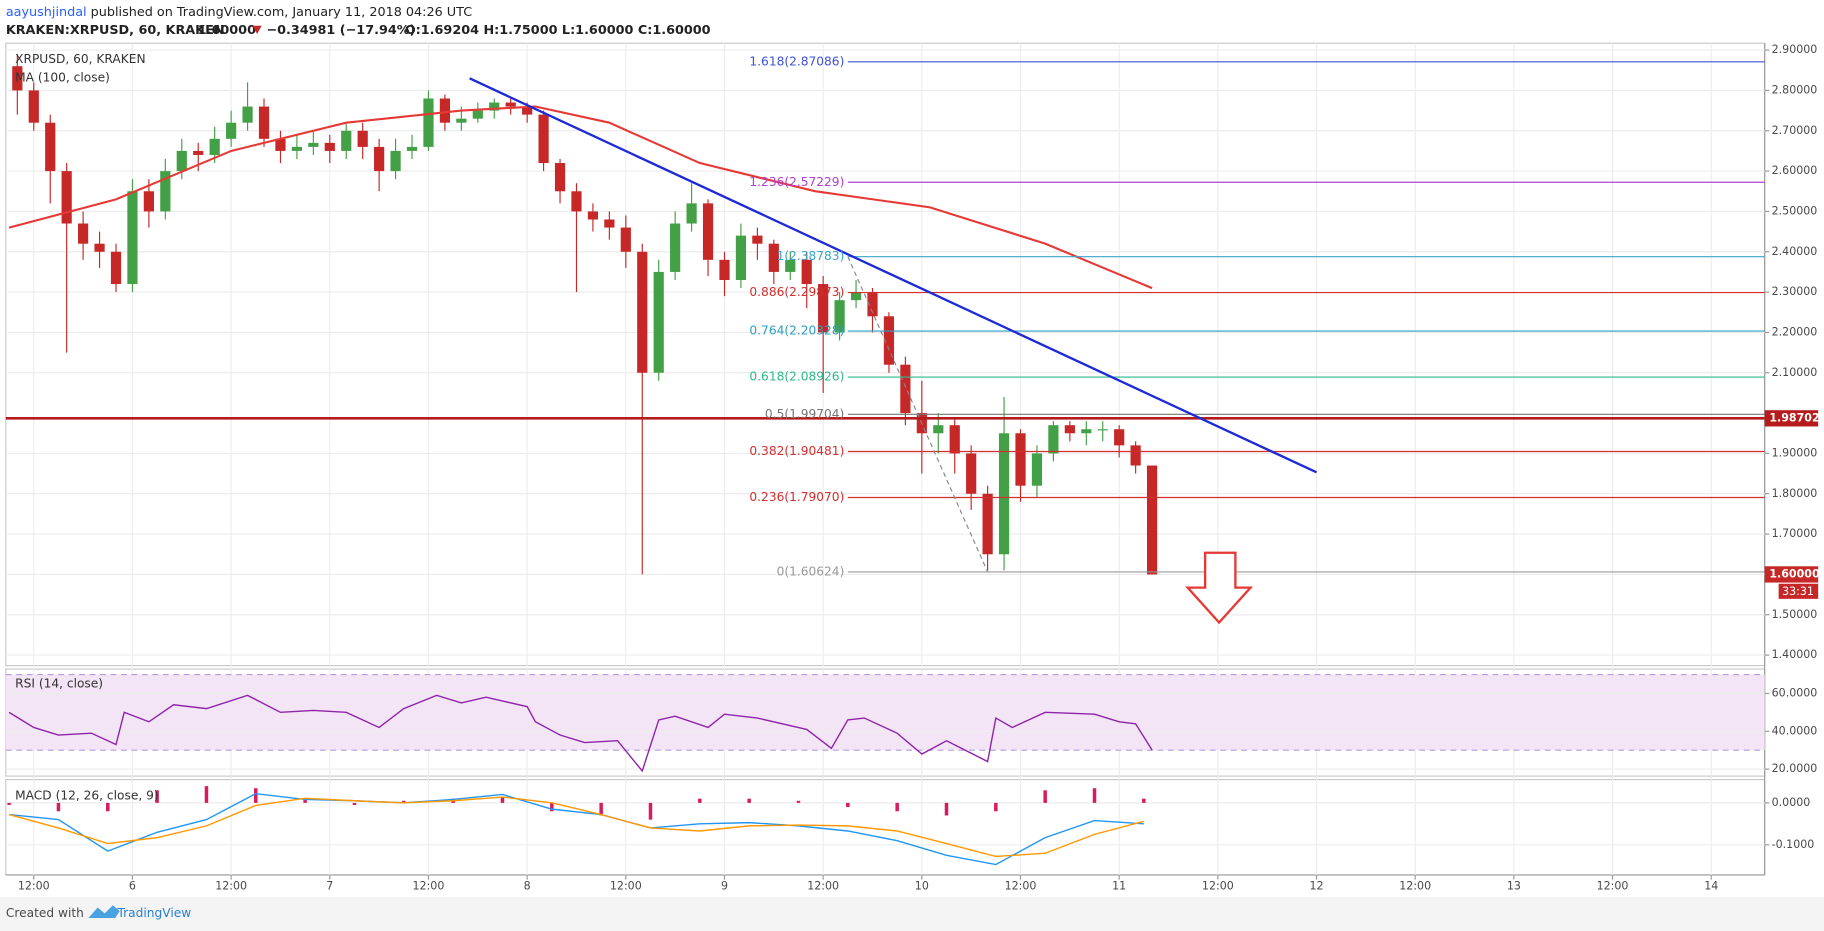 The image size is (1824, 931). I want to click on change: −0.34981 (−17.94%), so click(340, 30).